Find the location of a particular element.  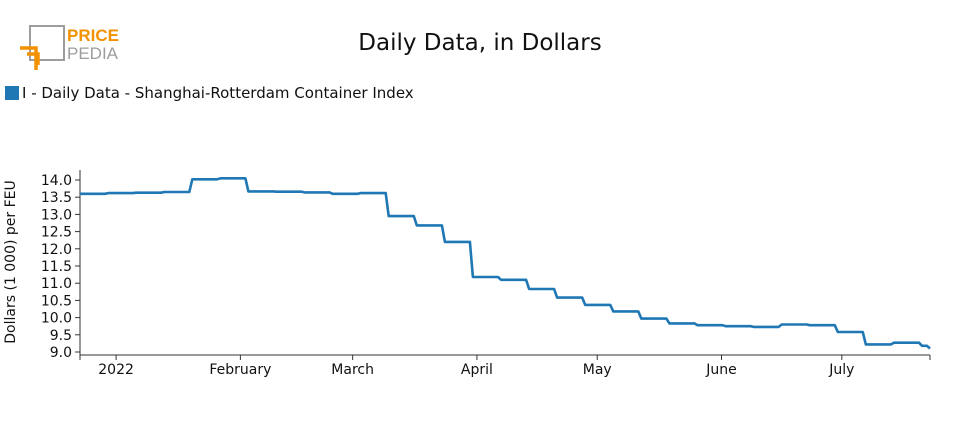

y-tick-label: 14.0 is located at coordinates (56, 181).